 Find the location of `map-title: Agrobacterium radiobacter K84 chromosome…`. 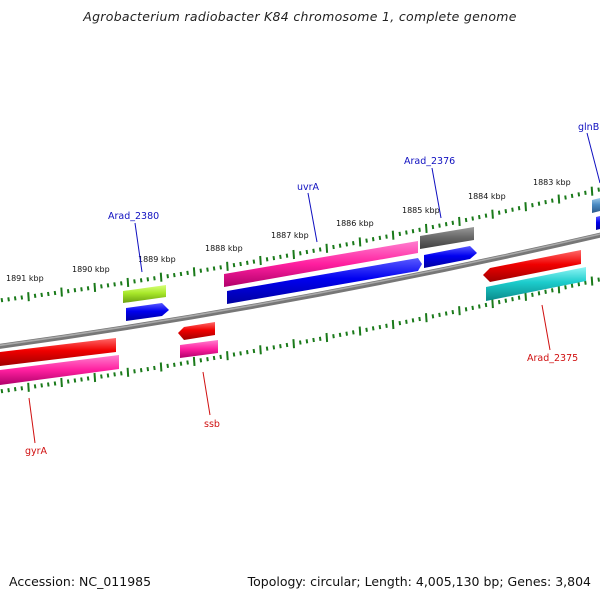

map-title: Agrobacterium radiobacter K84 chromosome… is located at coordinates (300, 16).